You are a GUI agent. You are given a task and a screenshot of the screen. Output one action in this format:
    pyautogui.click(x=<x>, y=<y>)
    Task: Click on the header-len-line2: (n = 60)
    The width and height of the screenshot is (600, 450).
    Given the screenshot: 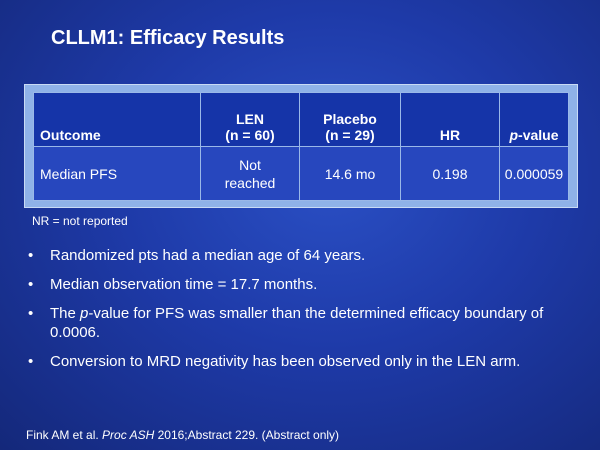 What is the action you would take?
    pyautogui.click(x=250, y=135)
    